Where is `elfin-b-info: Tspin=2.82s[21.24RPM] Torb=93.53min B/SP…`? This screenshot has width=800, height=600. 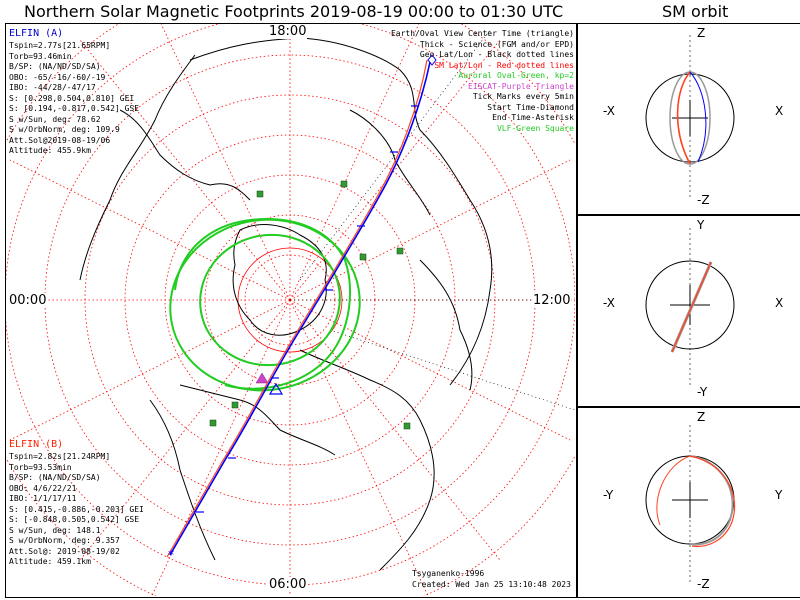
elfin-b-info: Tspin=2.82s[21.24RPM] Torb=93.53min B/SP… is located at coordinates (76, 510).